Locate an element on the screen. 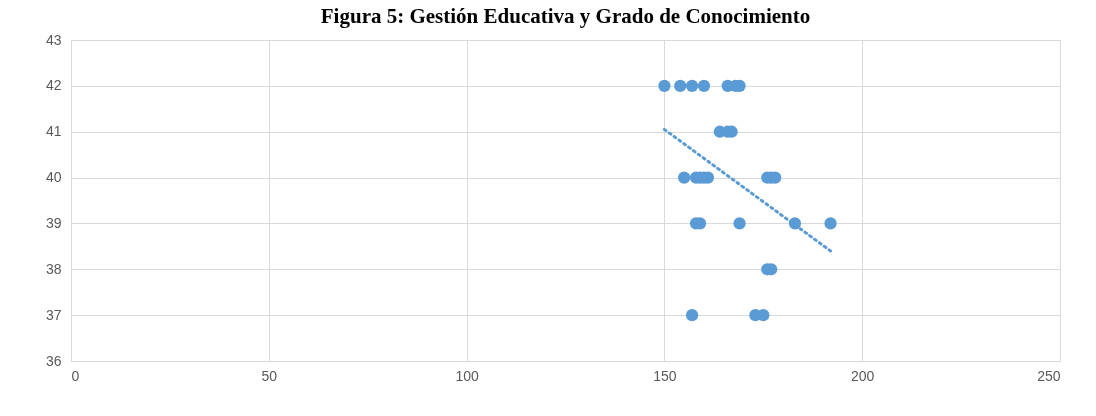 Image resolution: width=1096 pixels, height=416 pixels. y-tick-label: 39 is located at coordinates (53, 222).